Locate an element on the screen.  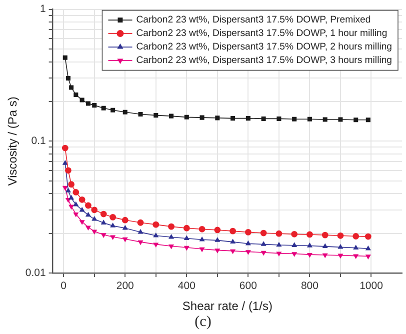
x-tick-label: 600 is located at coordinates (248, 286).